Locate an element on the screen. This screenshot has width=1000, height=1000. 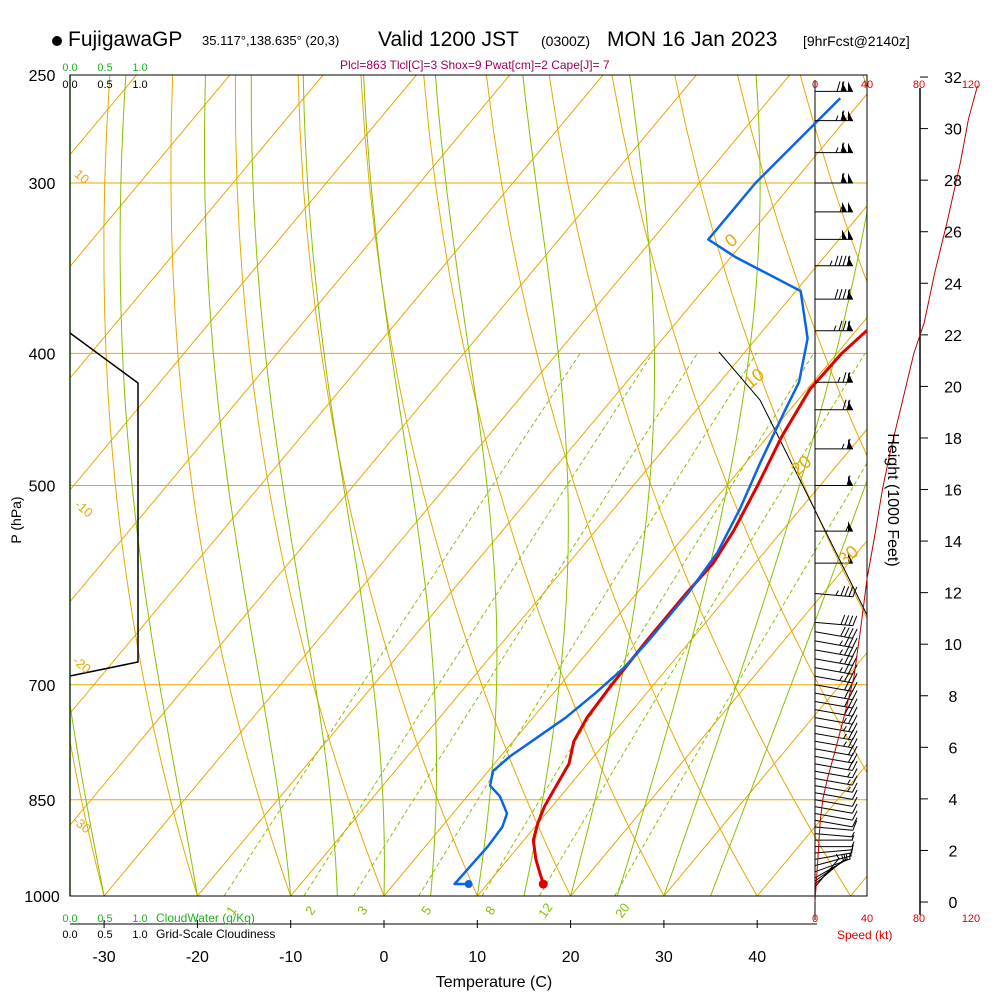
forecast-info: [9hrFcst@2140z] is located at coordinates (856, 41).